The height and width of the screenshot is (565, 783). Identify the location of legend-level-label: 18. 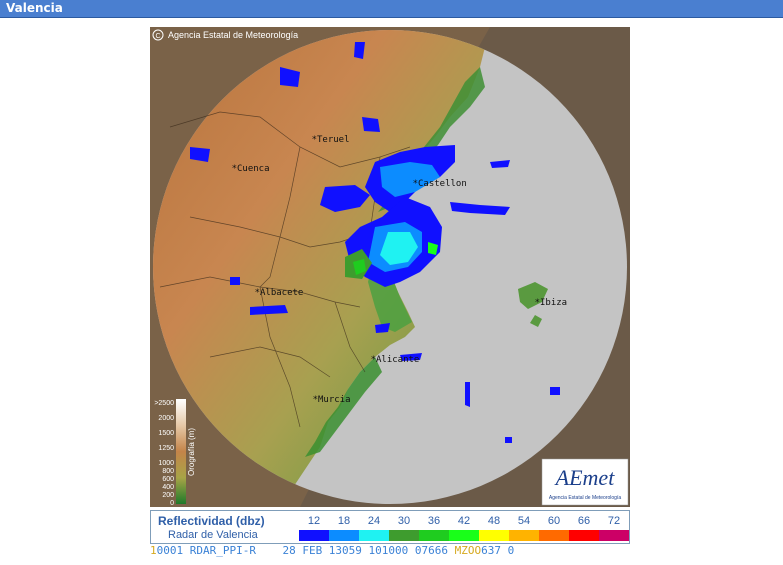
(344, 521).